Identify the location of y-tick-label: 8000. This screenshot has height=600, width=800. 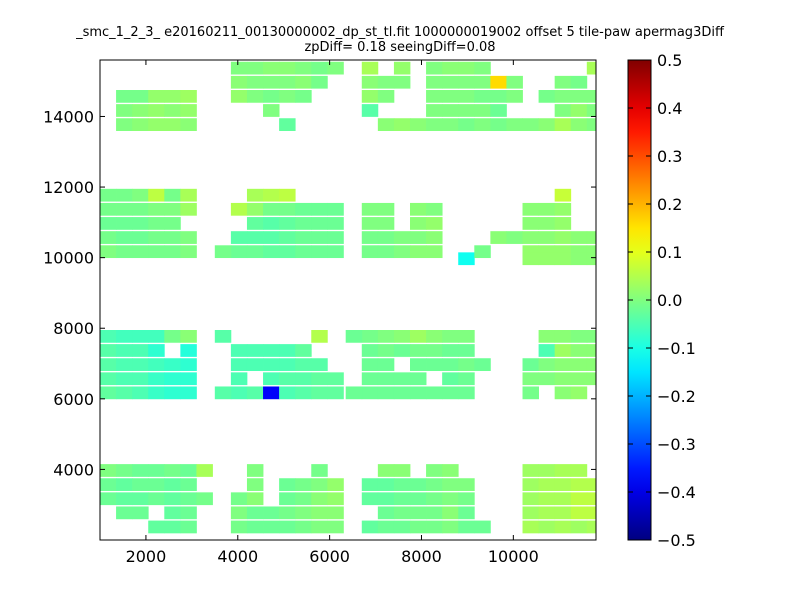
(73, 328).